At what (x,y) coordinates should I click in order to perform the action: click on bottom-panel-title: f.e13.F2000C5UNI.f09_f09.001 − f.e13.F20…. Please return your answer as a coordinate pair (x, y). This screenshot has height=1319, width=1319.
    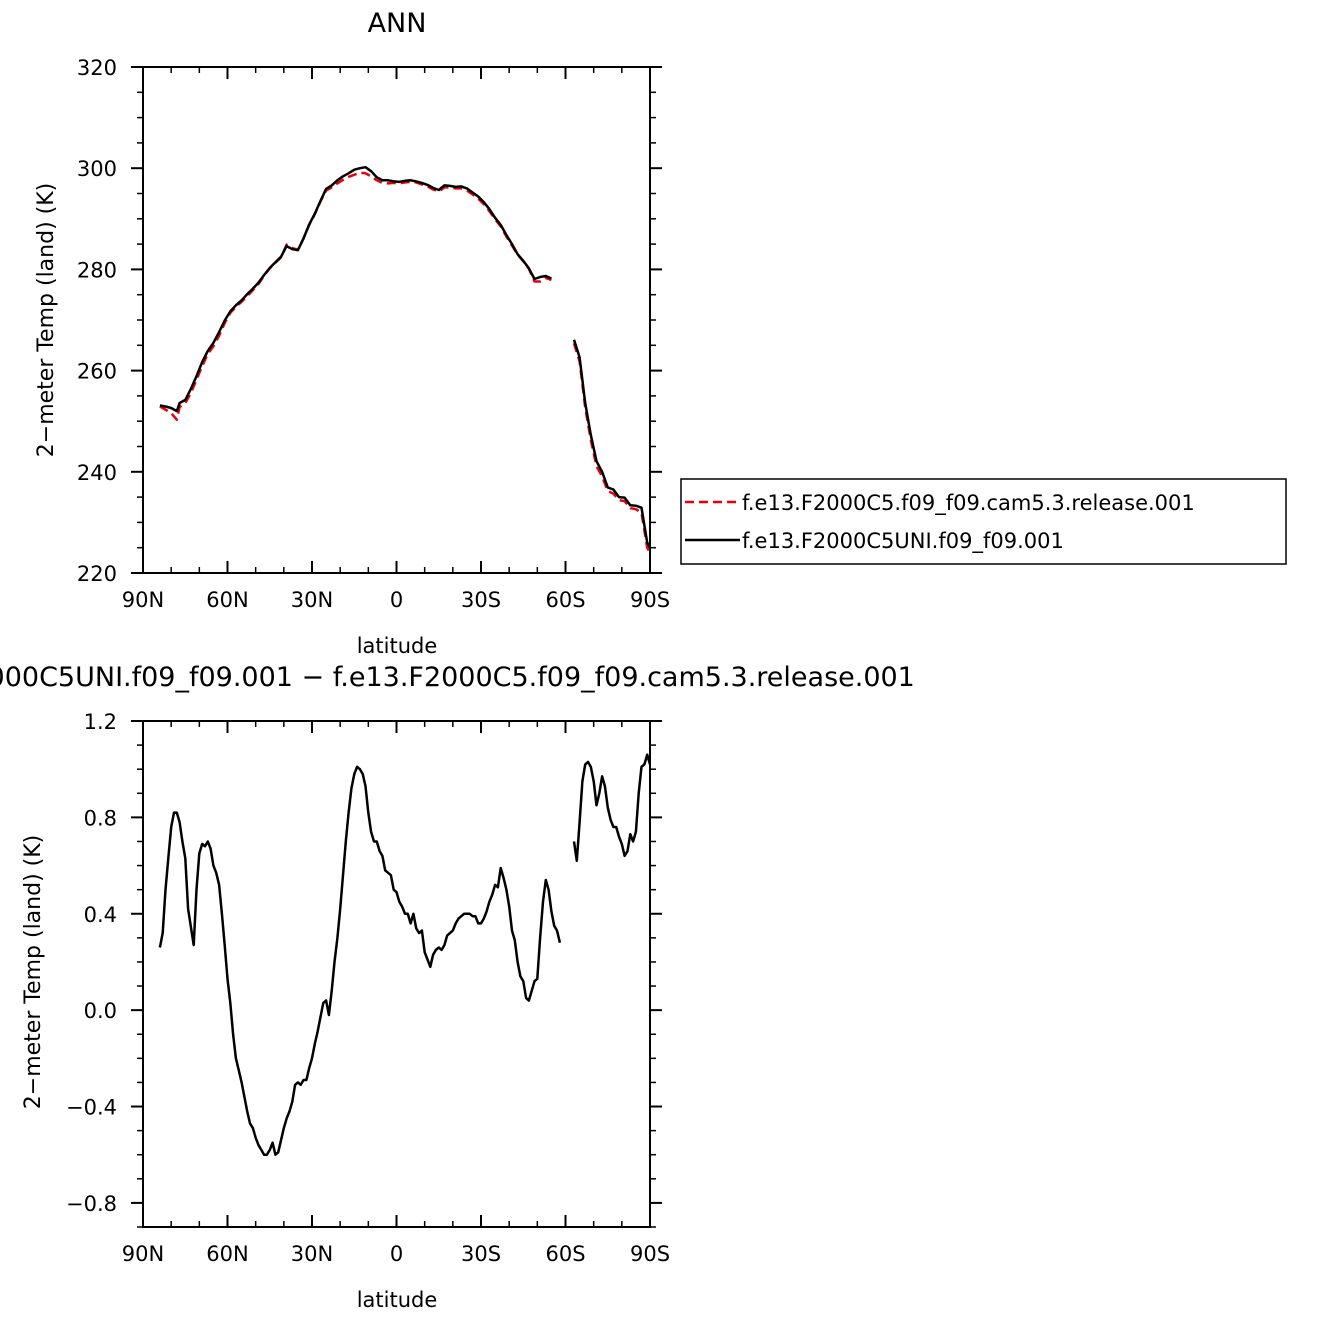
    Looking at the image, I should click on (457, 677).